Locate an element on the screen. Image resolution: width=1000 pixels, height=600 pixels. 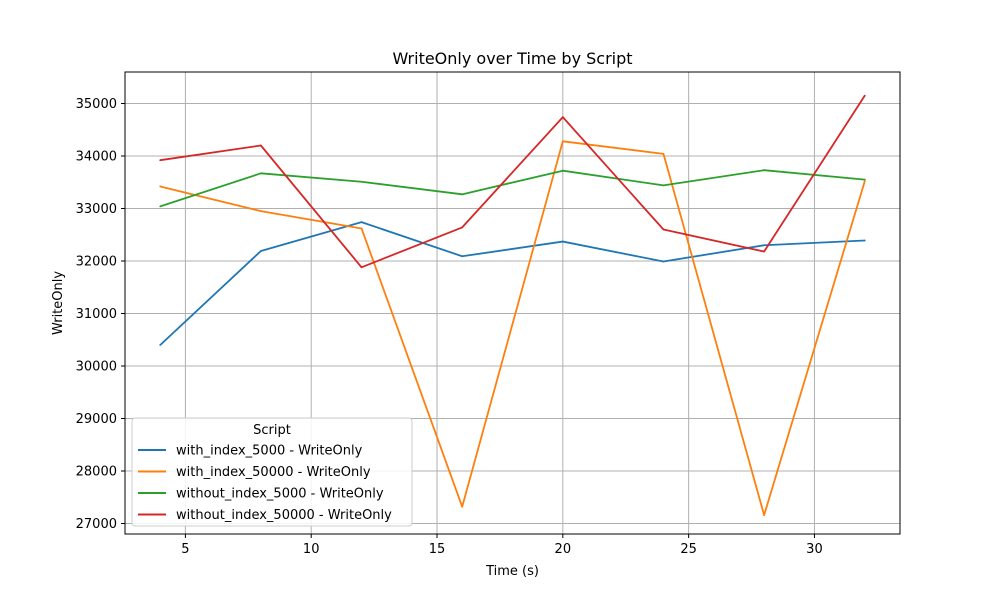
y-tick-label: 32000 is located at coordinates (96, 262).